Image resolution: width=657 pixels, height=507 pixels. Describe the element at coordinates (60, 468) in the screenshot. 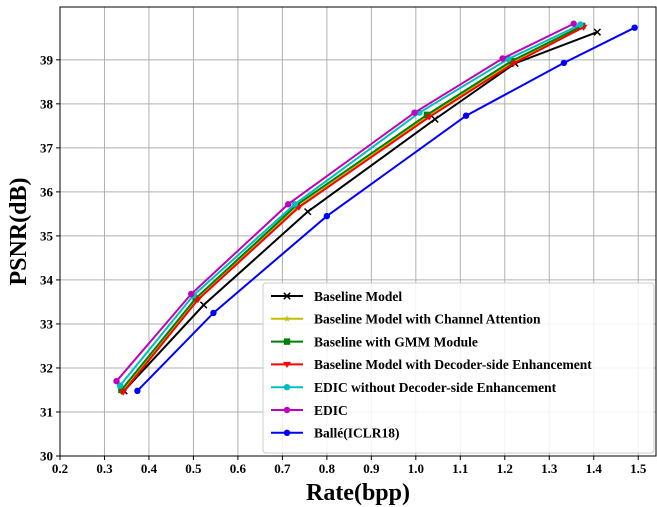

I see `x-tick-label: 0.2` at that location.